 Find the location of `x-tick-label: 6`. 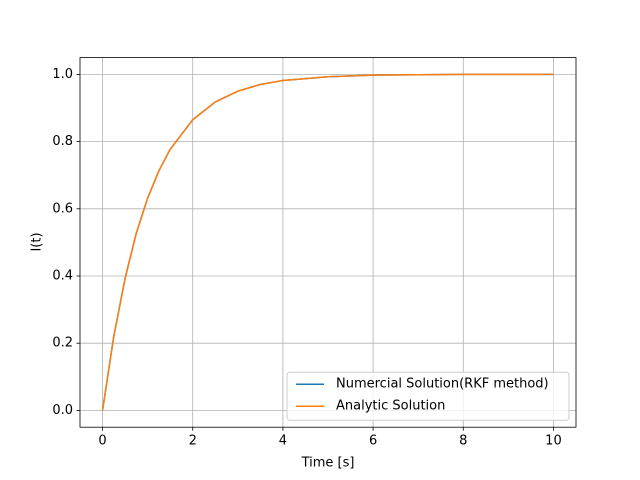

x-tick-label: 6 is located at coordinates (373, 441).